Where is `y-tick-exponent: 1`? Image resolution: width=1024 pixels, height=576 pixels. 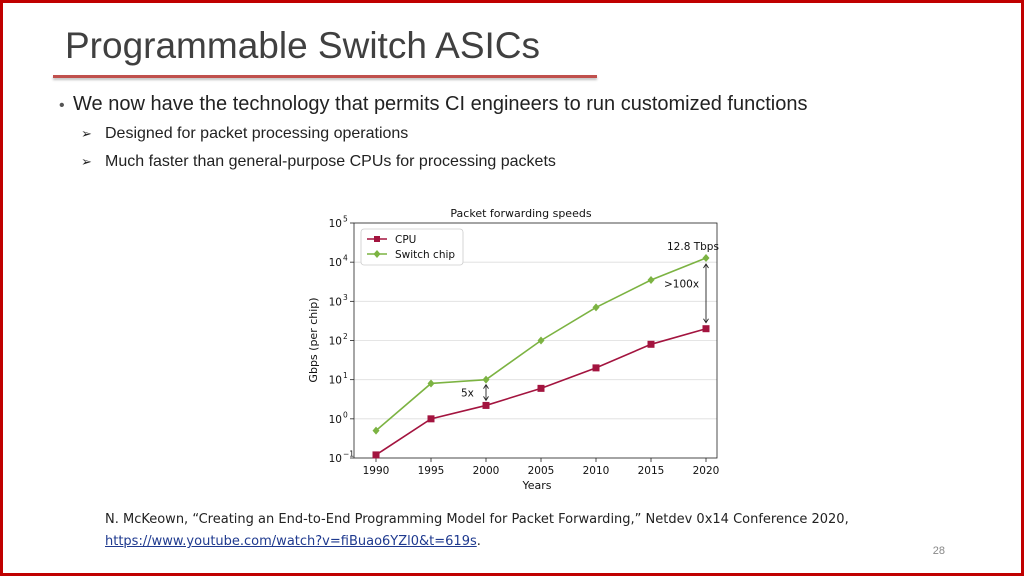 y-tick-exponent: 1 is located at coordinates (345, 375).